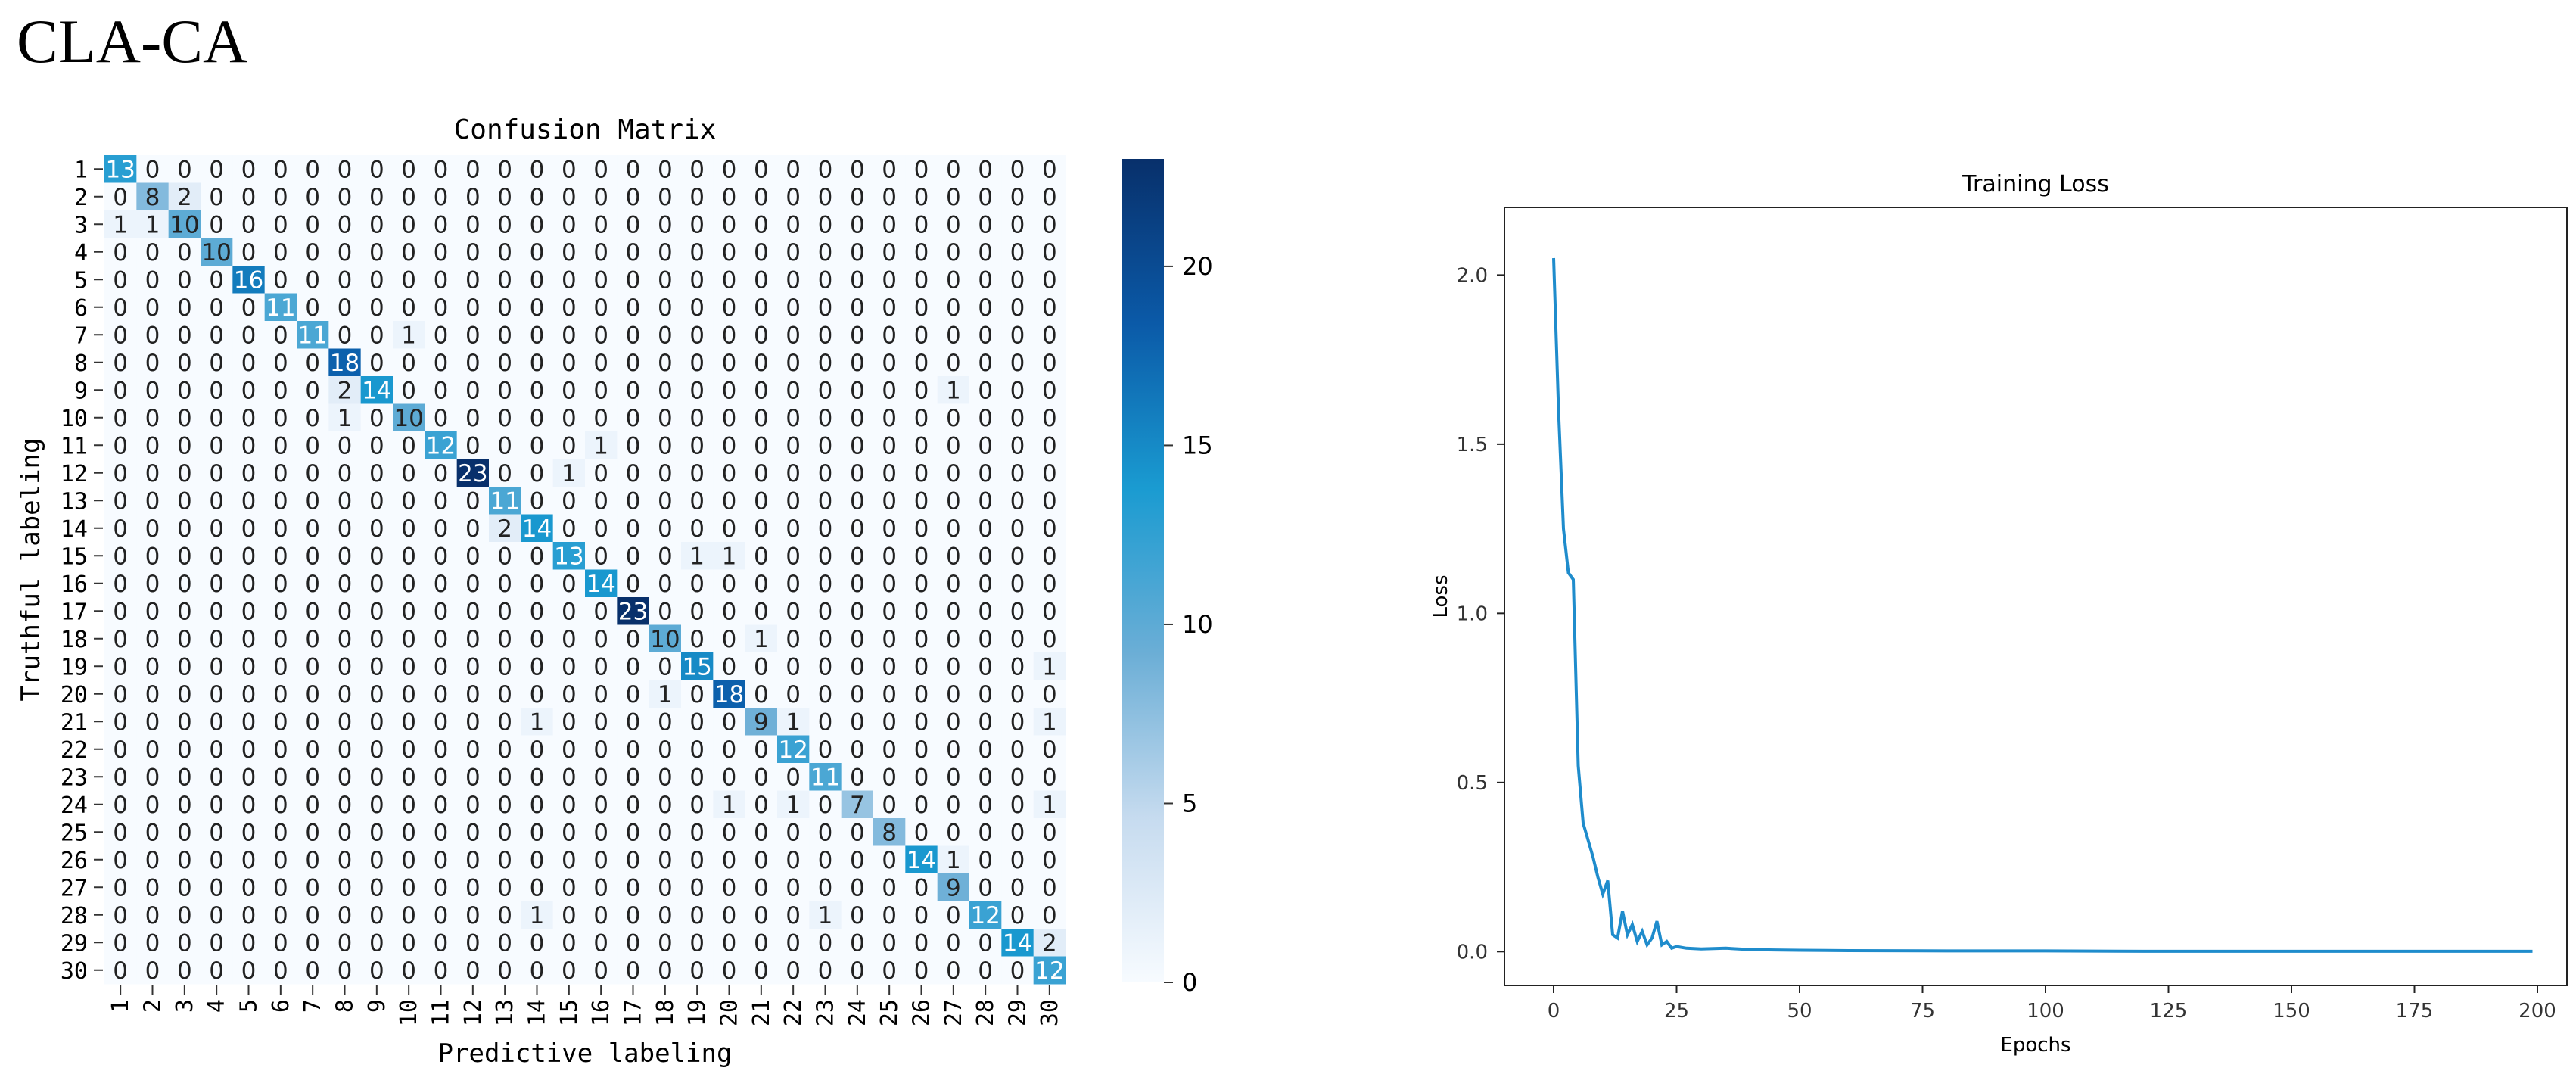  Describe the element at coordinates (537, 529) in the screenshot. I see `heatmap-cell-value: 14` at that location.